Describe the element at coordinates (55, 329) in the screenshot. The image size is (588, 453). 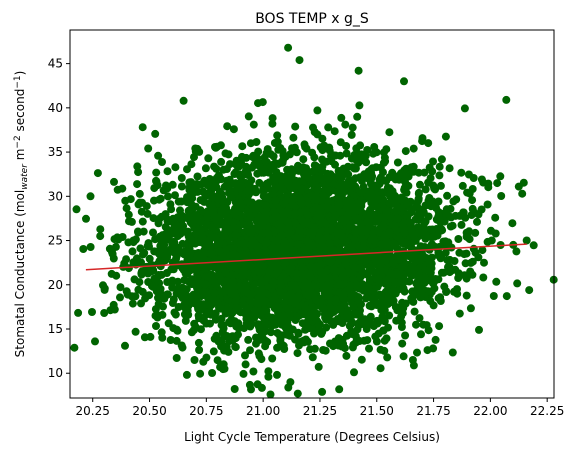
I see `y-tick-label: 15` at that location.